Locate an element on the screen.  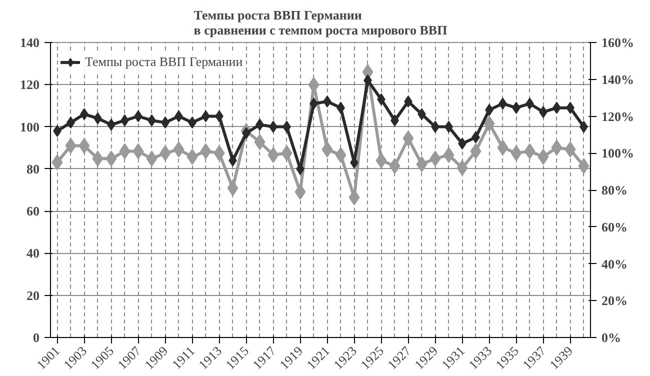
y-tick-label: 60 is located at coordinates (33, 211).